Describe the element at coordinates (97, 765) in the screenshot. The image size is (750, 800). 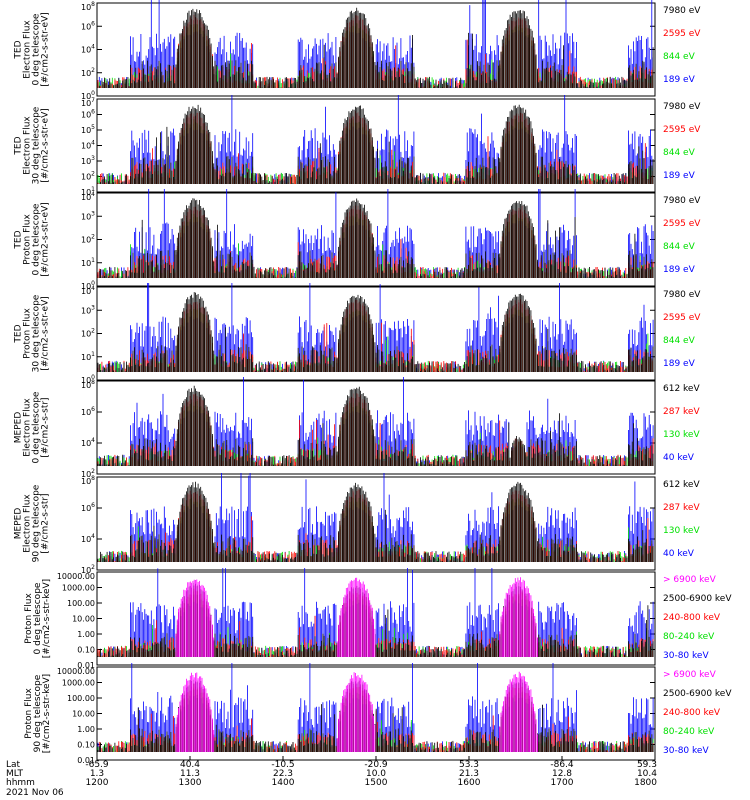
I see `x-tick-label-lat: -65.9` at that location.